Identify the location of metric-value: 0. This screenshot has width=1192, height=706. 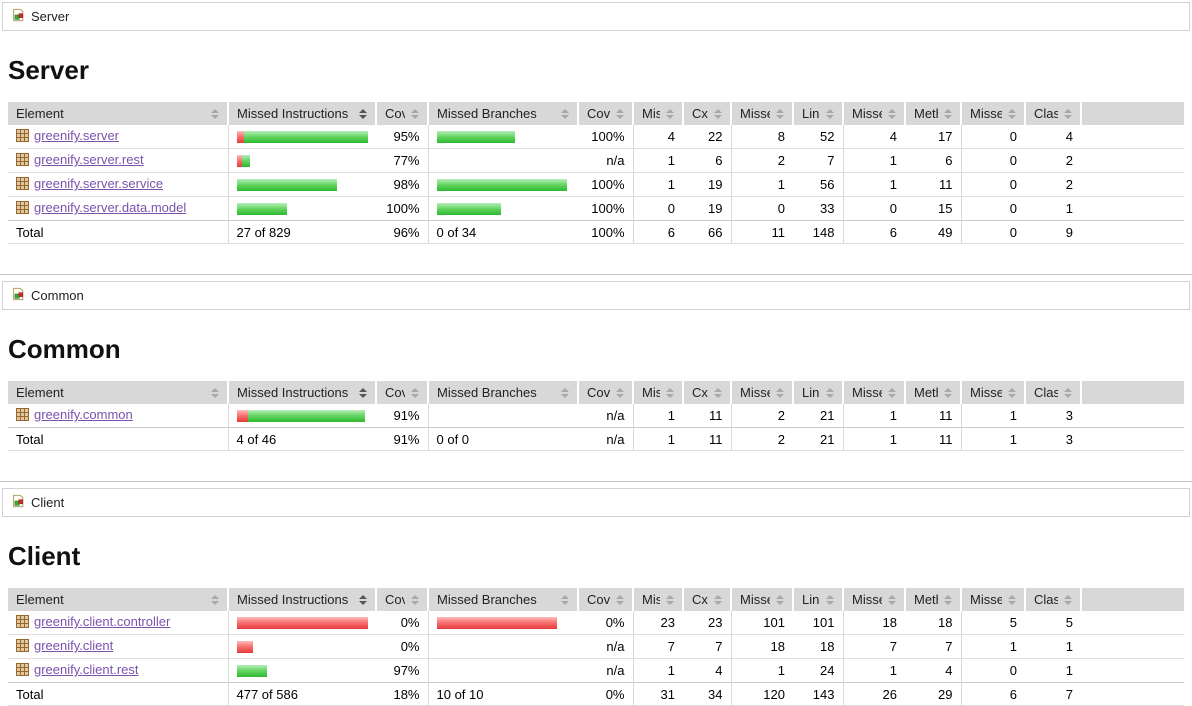
(873, 208).